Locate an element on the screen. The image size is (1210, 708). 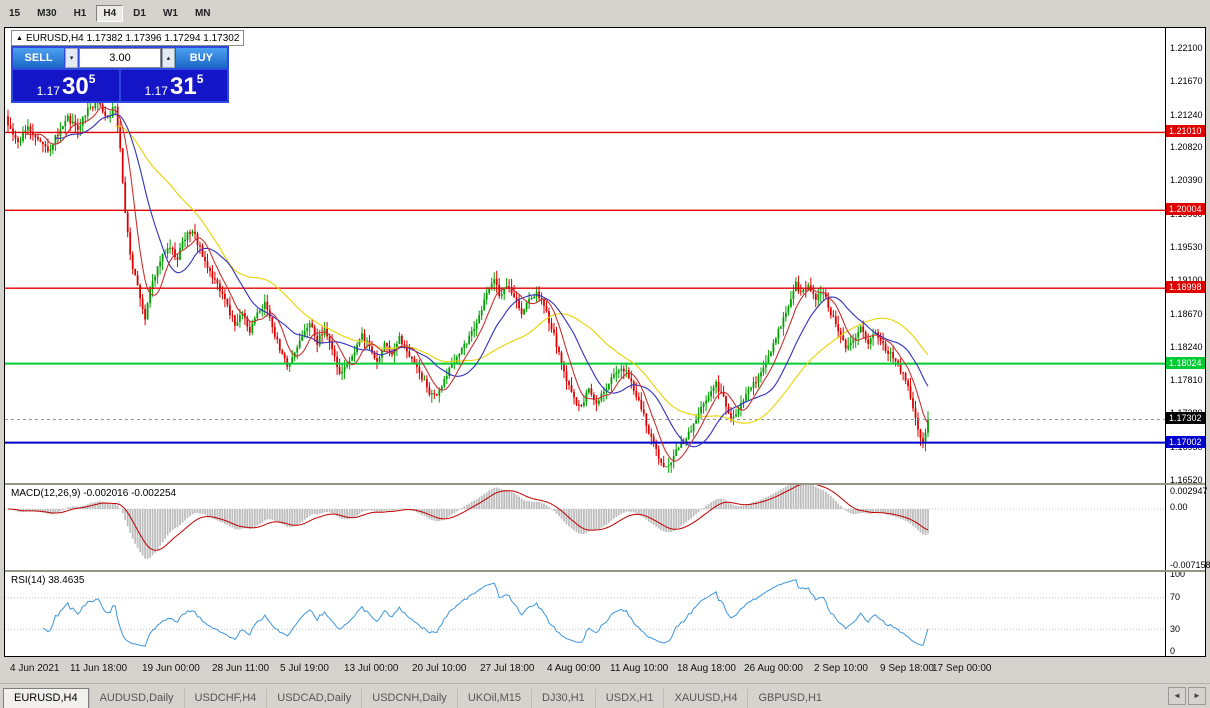
macd-axis-label: -0.007158 is located at coordinates (1190, 565).